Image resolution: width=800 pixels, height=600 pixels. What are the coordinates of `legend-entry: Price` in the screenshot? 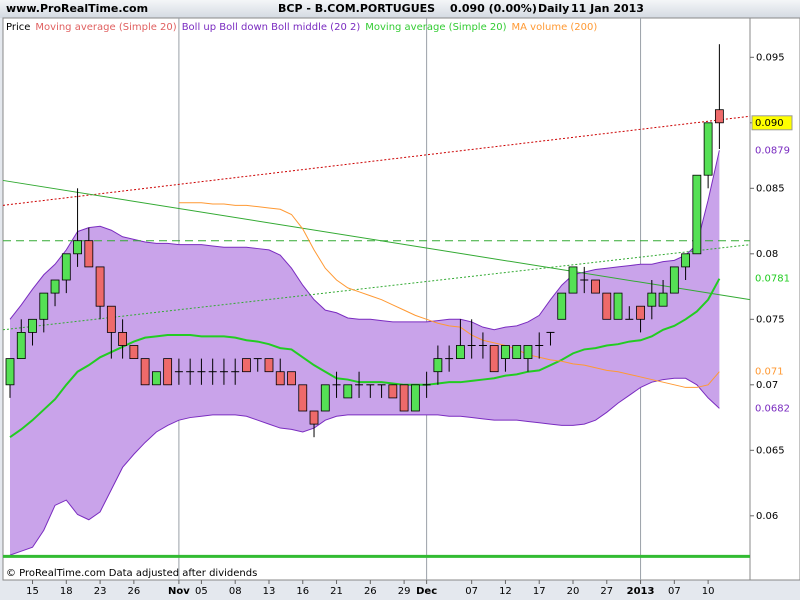 It's located at (18, 27).